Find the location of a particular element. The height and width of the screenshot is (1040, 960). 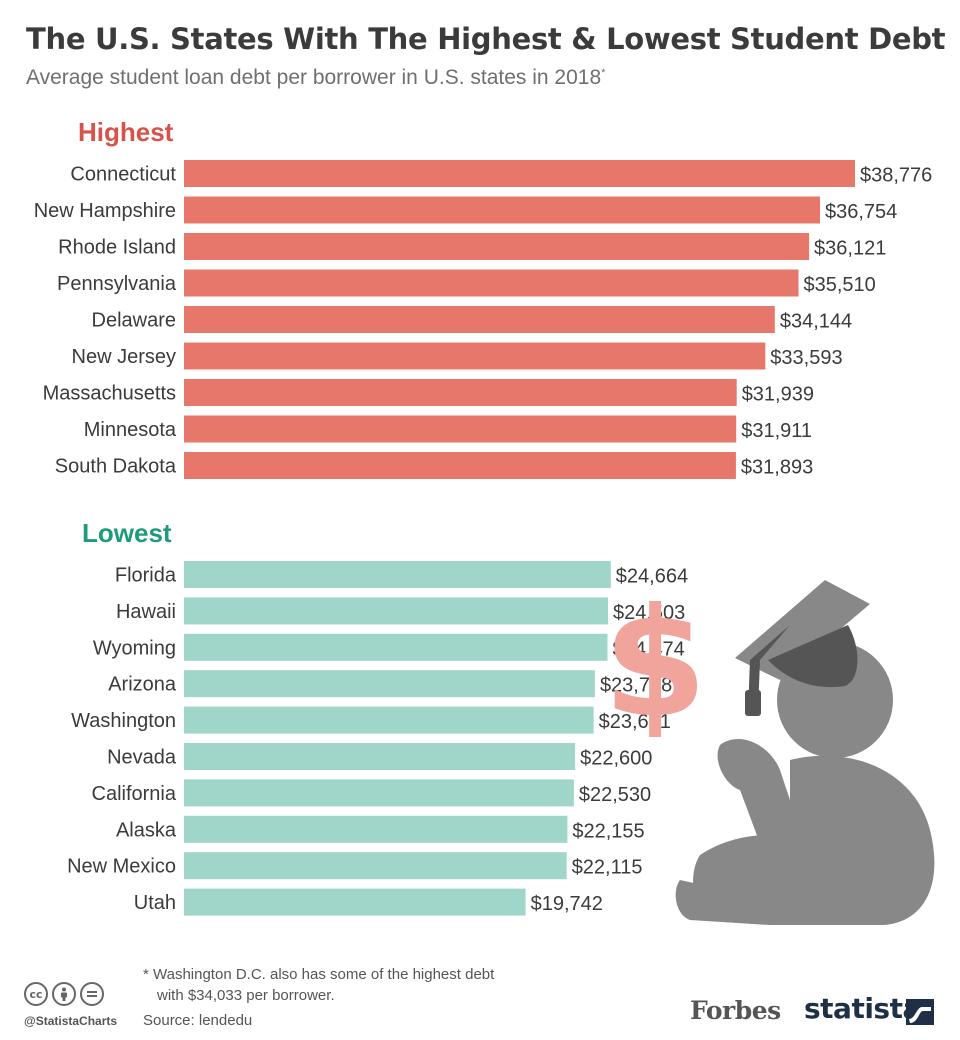

lowest-category-label: Wyoming is located at coordinates (134, 648).